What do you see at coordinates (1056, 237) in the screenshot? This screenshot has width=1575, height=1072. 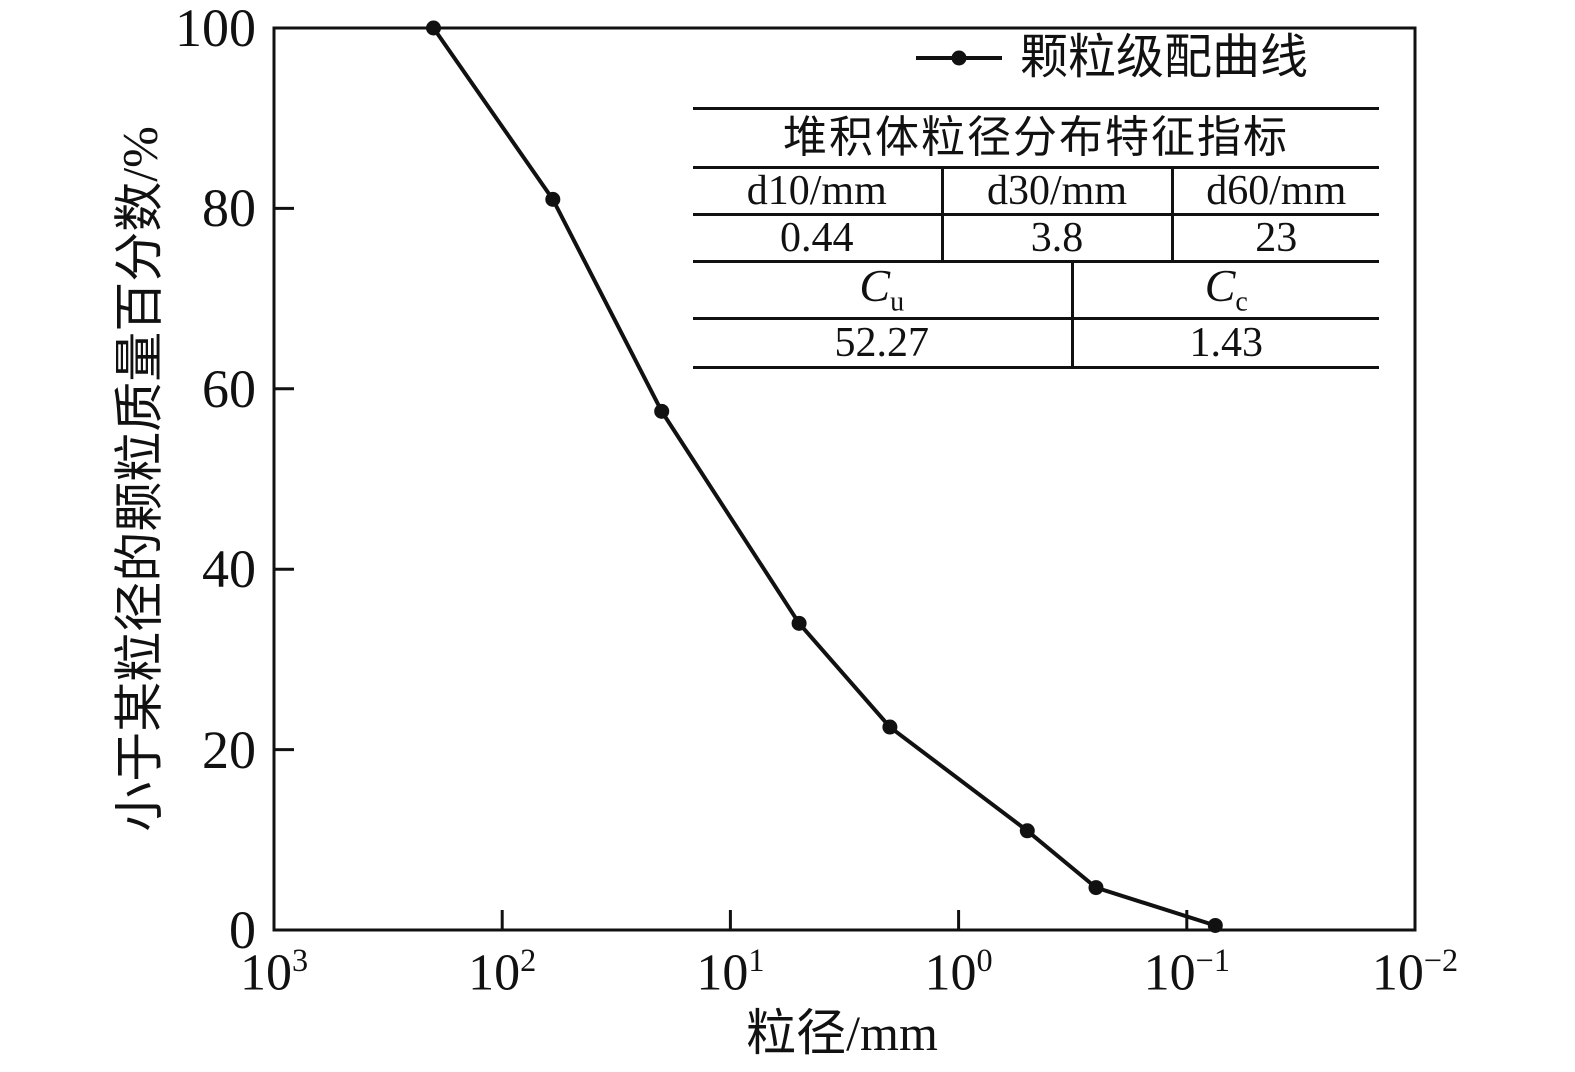 I see `table-value-d30: 3.8` at bounding box center [1056, 237].